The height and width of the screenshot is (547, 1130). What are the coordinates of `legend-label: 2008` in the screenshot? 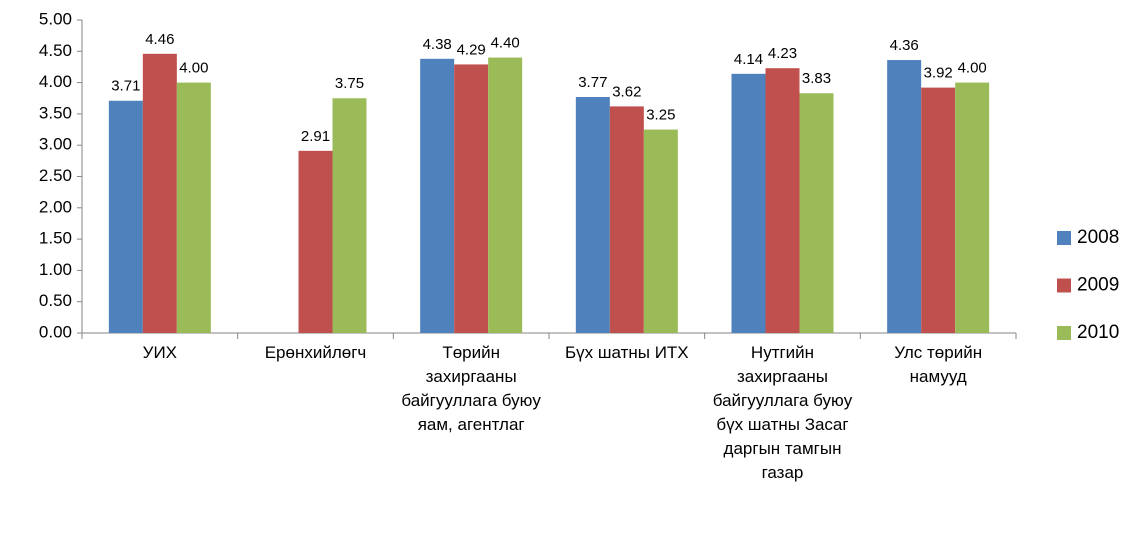 It's located at (1098, 237).